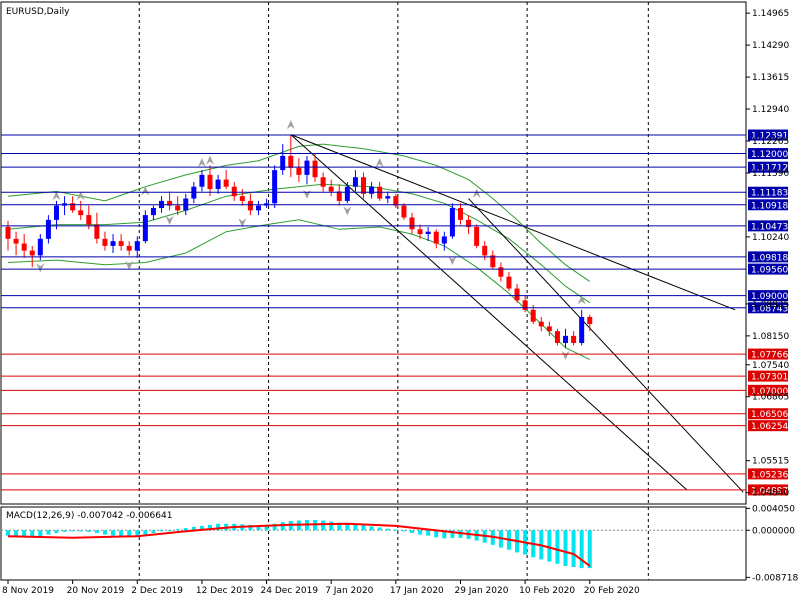 Image resolution: width=800 pixels, height=600 pixels. I want to click on date-tick-label: 2 Dec 2019, so click(157, 591).